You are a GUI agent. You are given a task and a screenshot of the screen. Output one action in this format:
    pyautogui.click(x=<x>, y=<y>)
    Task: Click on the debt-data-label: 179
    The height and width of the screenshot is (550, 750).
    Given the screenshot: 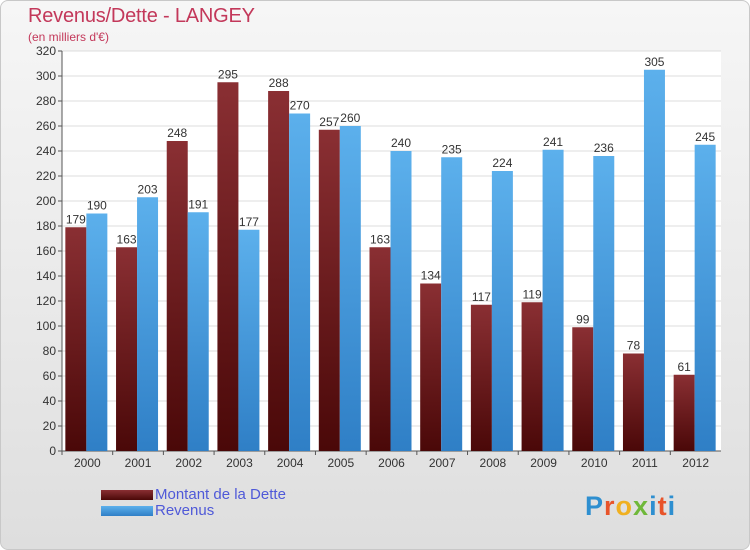 What is the action you would take?
    pyautogui.click(x=76, y=219)
    